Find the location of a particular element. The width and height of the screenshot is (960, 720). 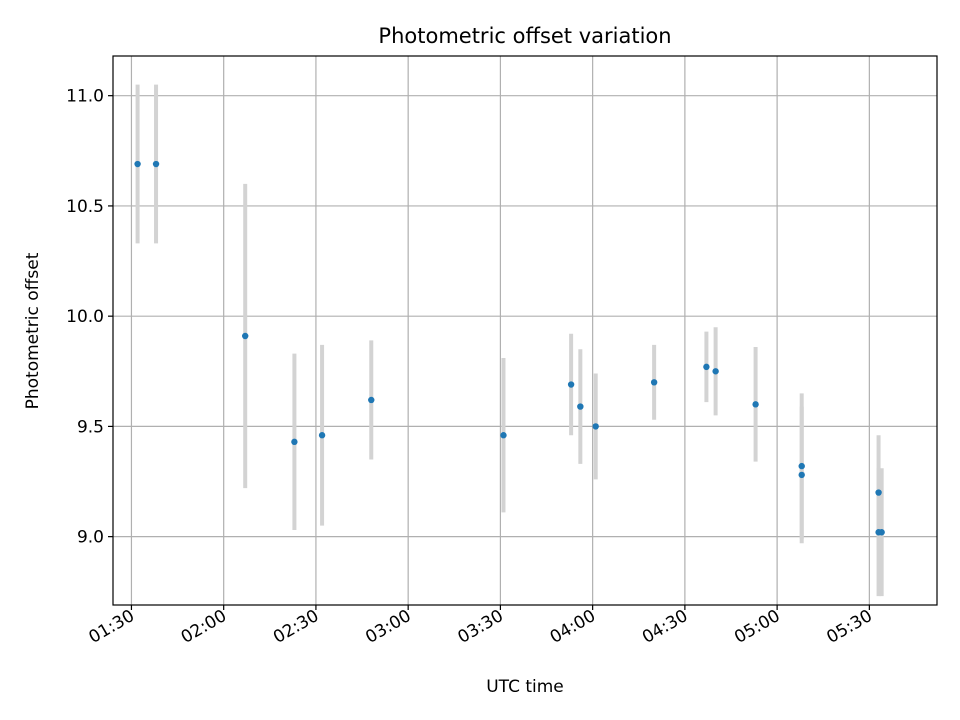

y-tick-label: 10.0 is located at coordinates (85, 317).